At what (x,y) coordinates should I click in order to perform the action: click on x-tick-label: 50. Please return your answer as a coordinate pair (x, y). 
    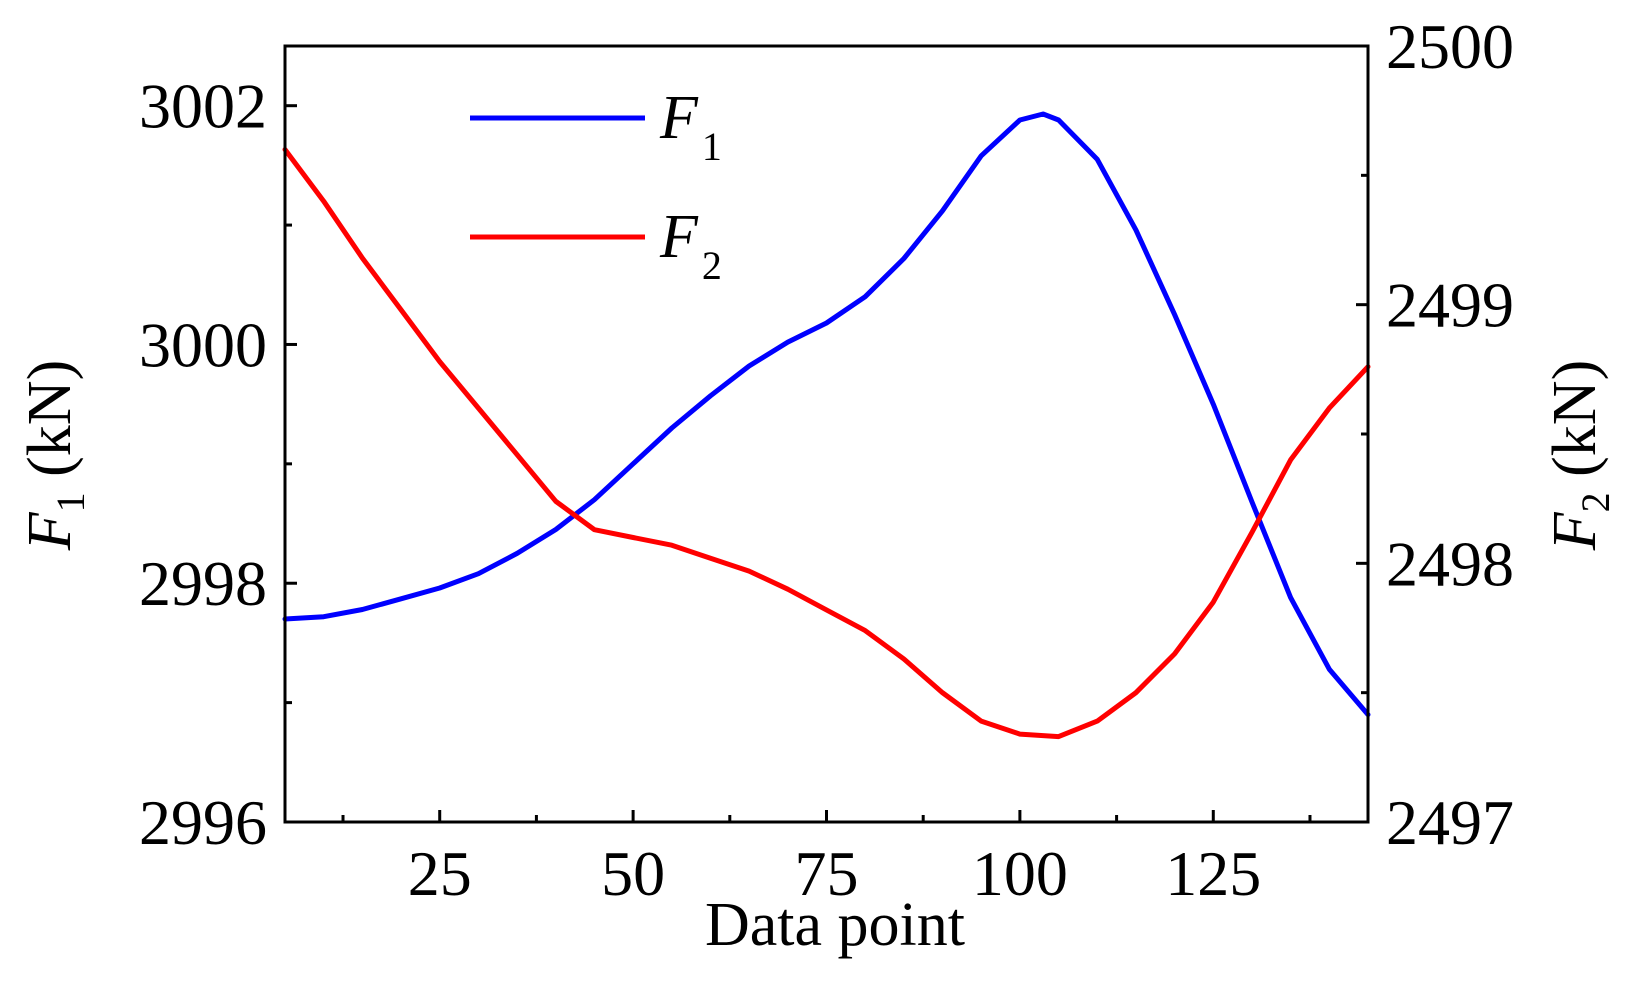
    Looking at the image, I should click on (633, 873).